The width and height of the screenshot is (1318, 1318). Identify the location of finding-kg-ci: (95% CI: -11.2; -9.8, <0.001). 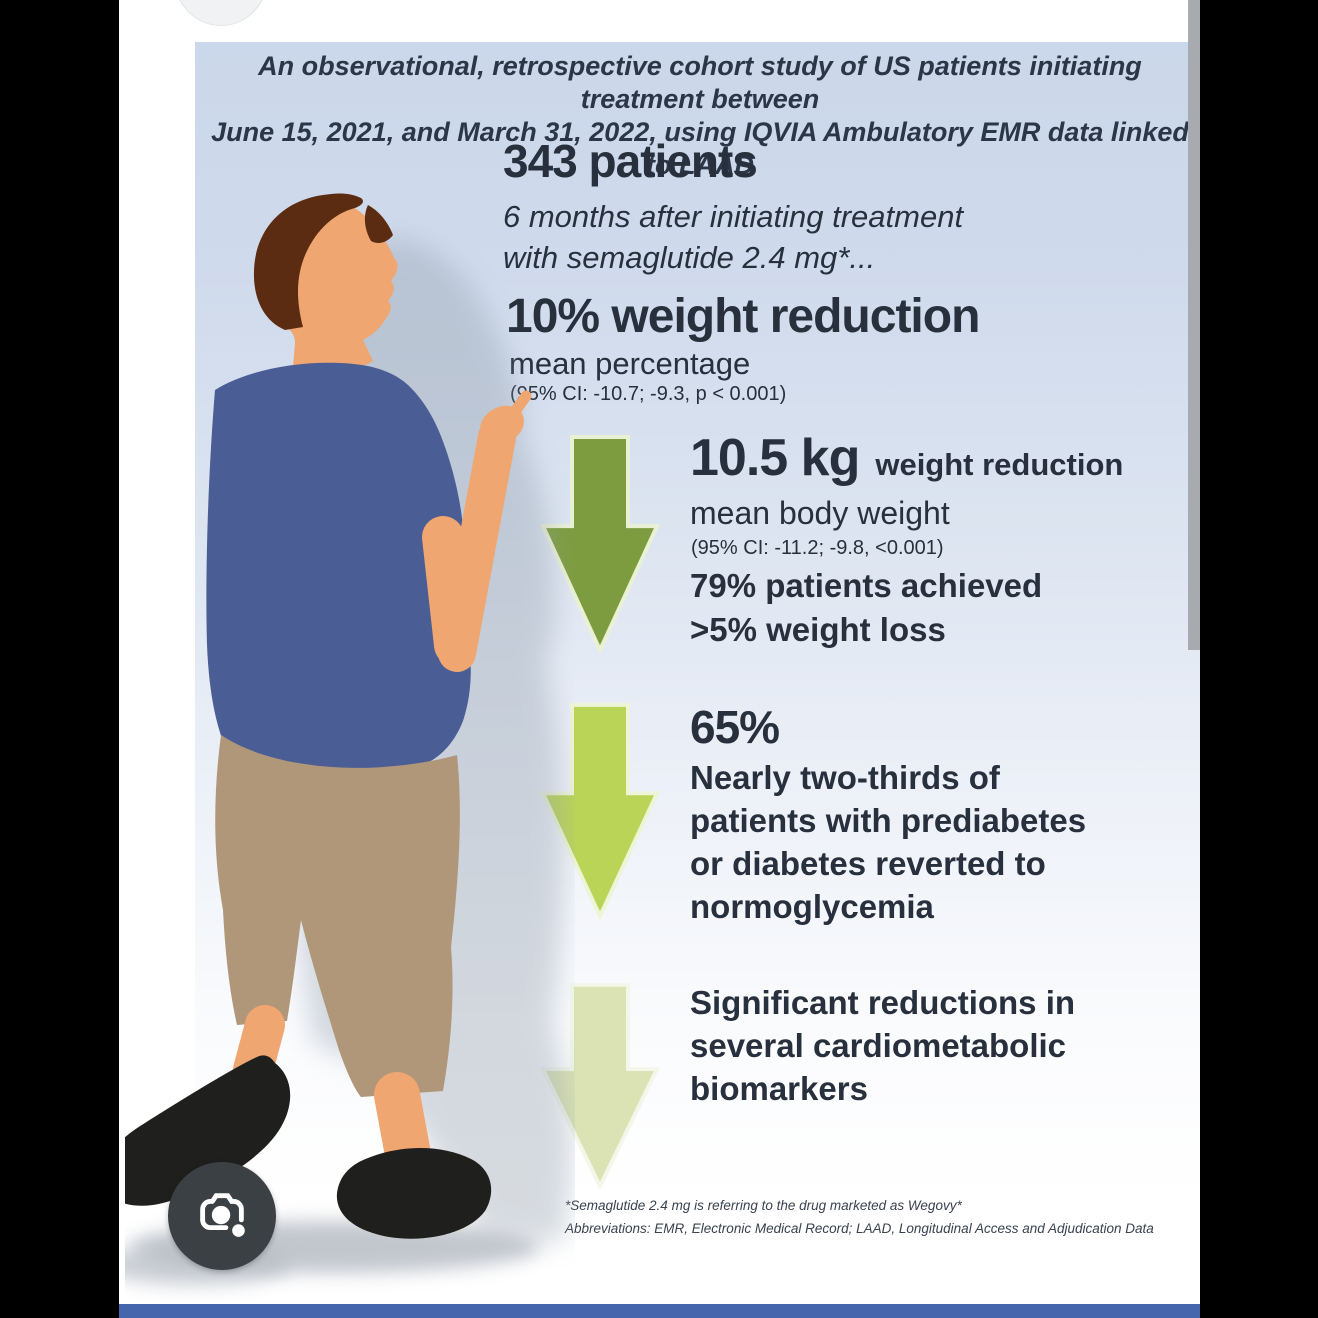
(817, 548).